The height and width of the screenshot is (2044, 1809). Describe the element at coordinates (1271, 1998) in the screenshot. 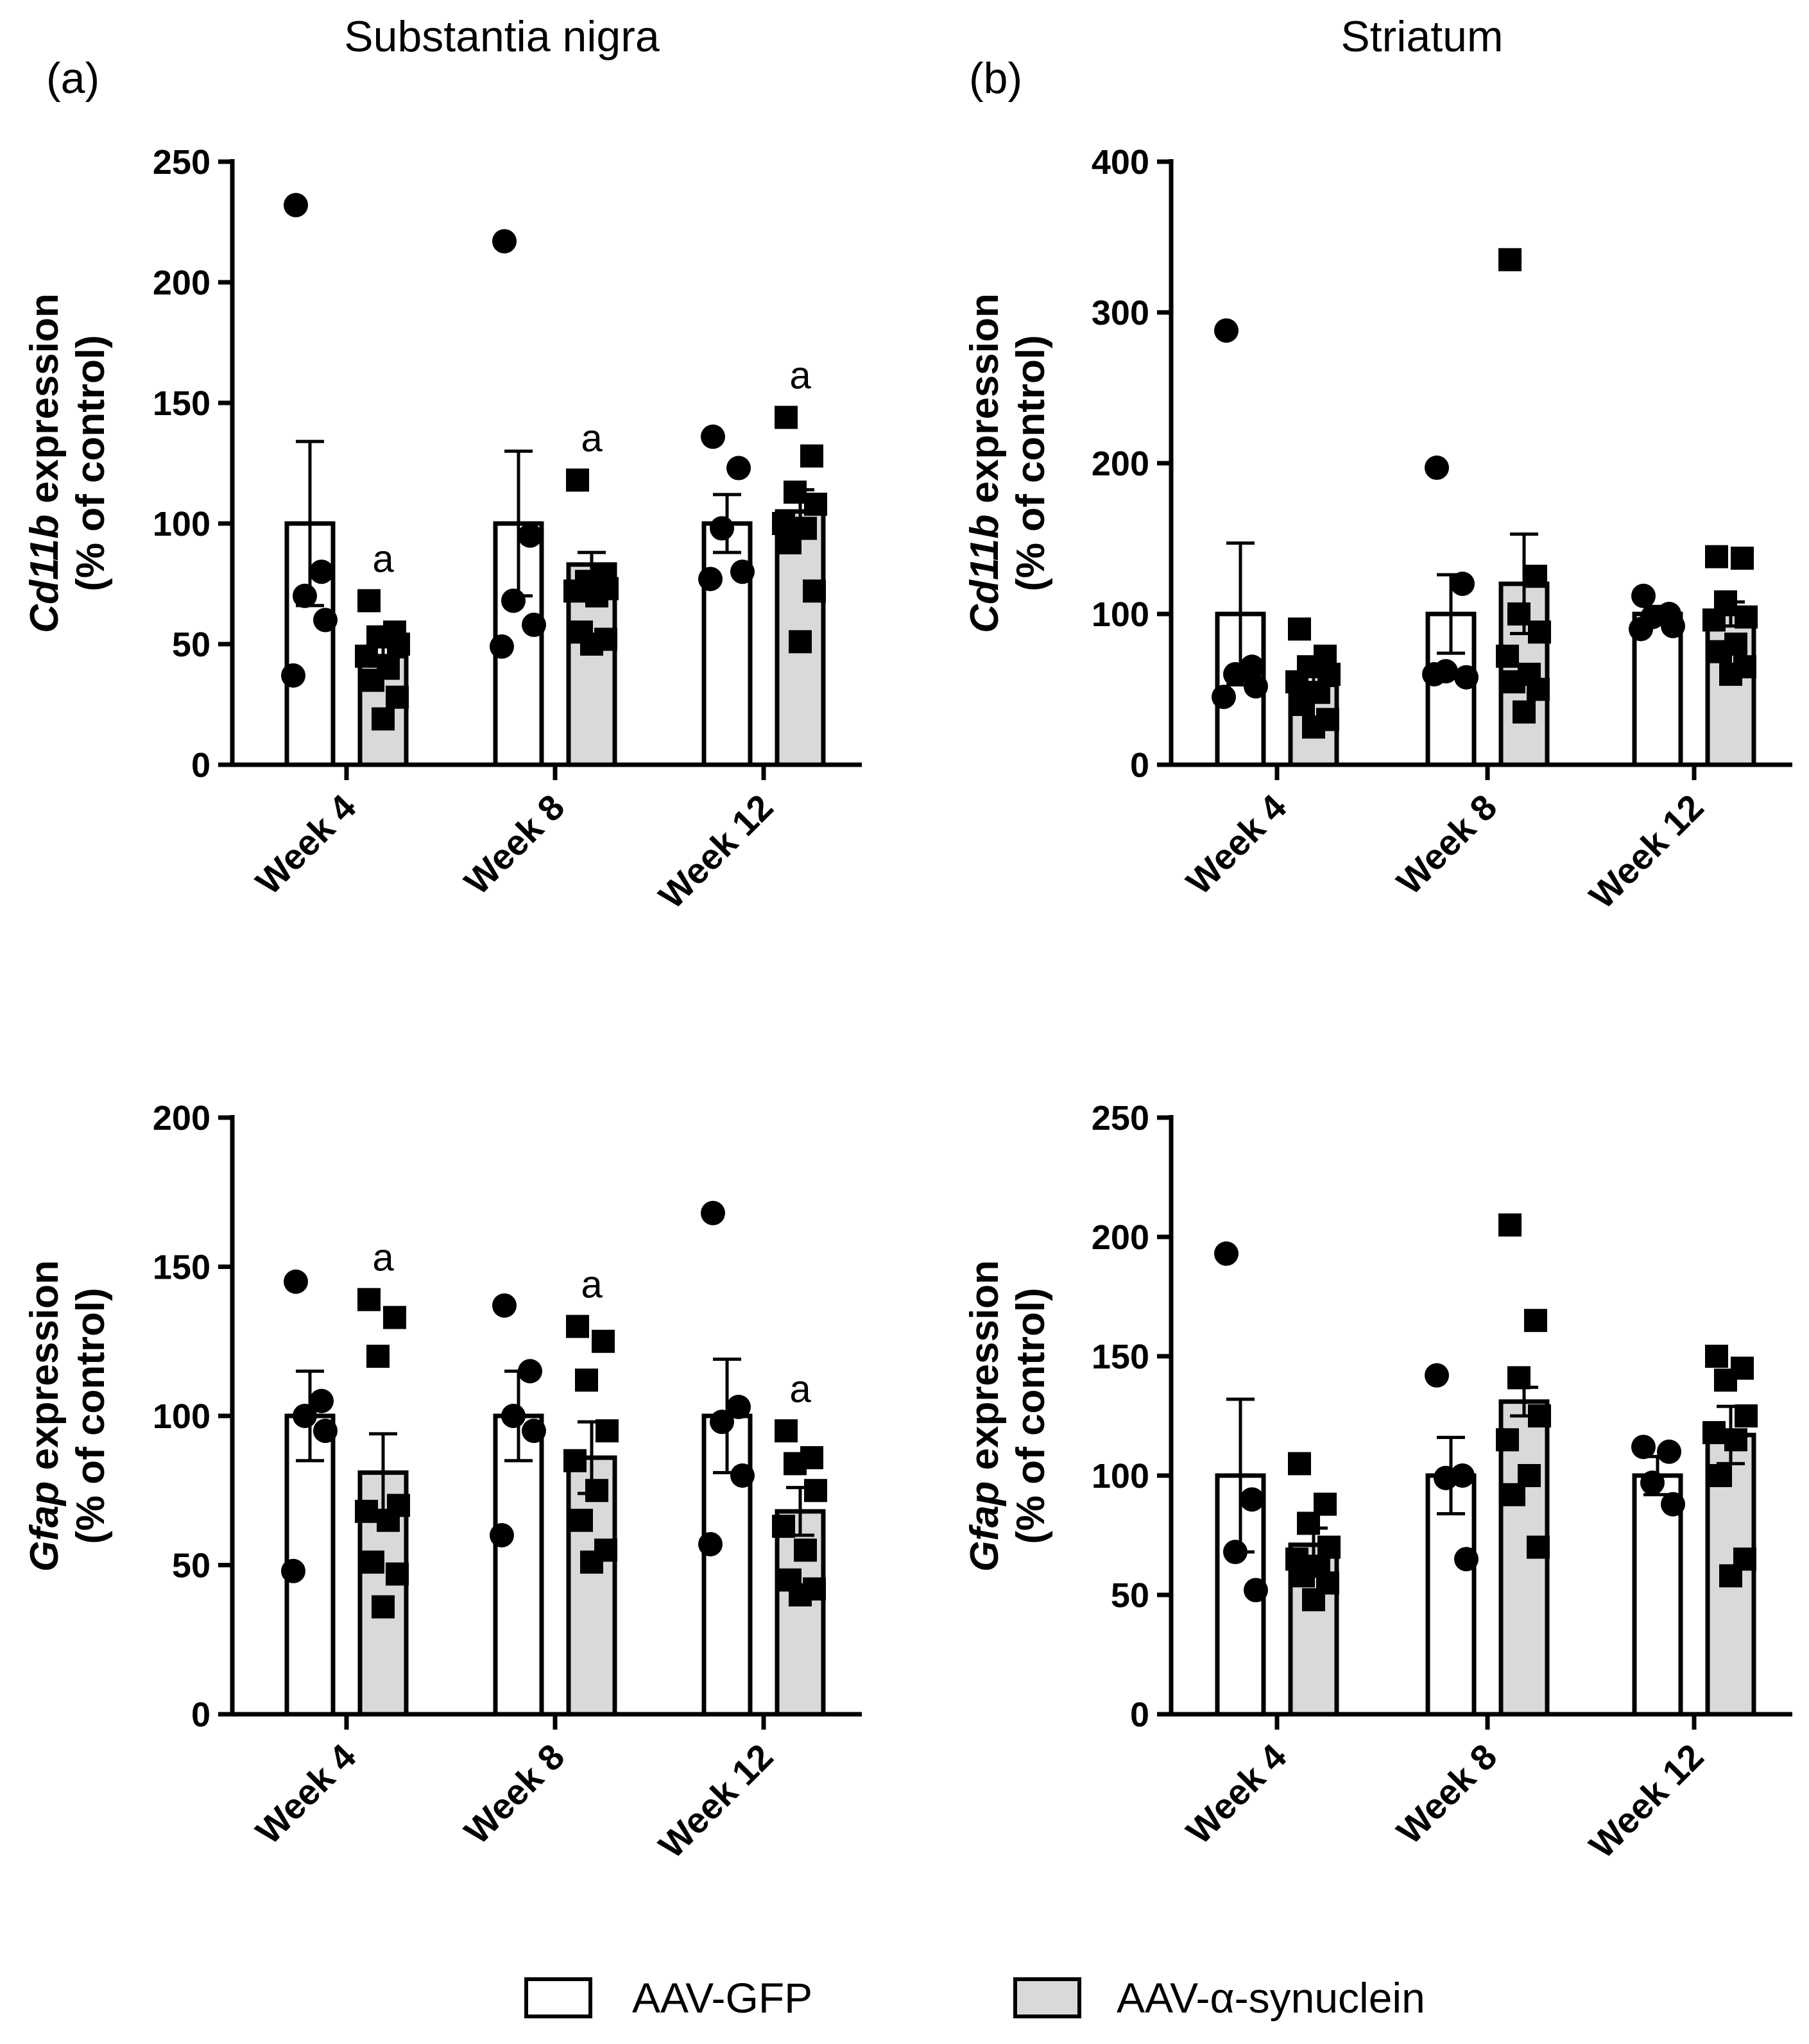

I see `legend-label-aav-alpha-synuclein: AAV-α-synuclein` at that location.